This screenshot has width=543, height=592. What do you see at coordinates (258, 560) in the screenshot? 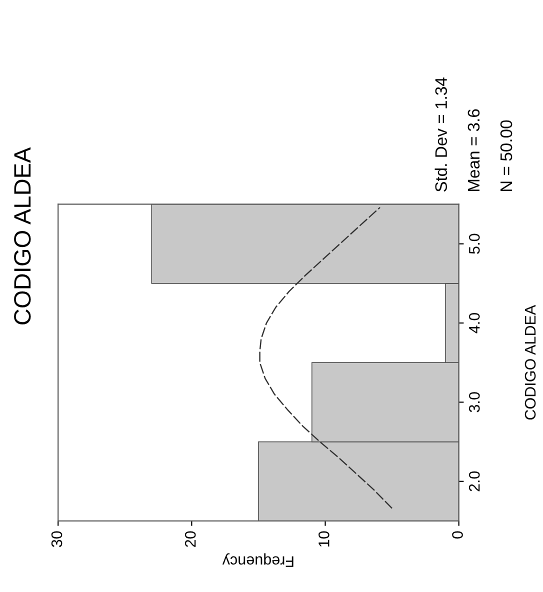
I see `x-axis-title: Frequency` at bounding box center [258, 560].